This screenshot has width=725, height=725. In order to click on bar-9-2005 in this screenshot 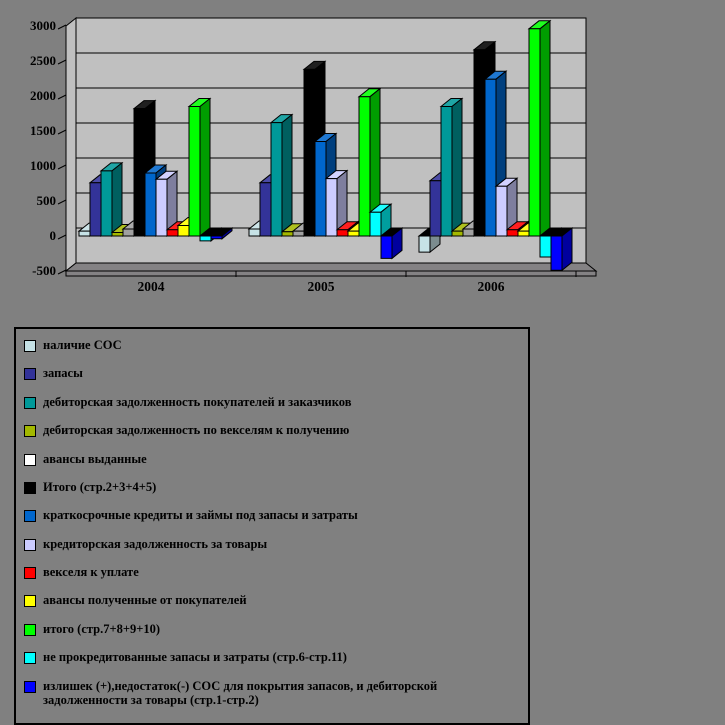, I will do `click(342, 233)`.